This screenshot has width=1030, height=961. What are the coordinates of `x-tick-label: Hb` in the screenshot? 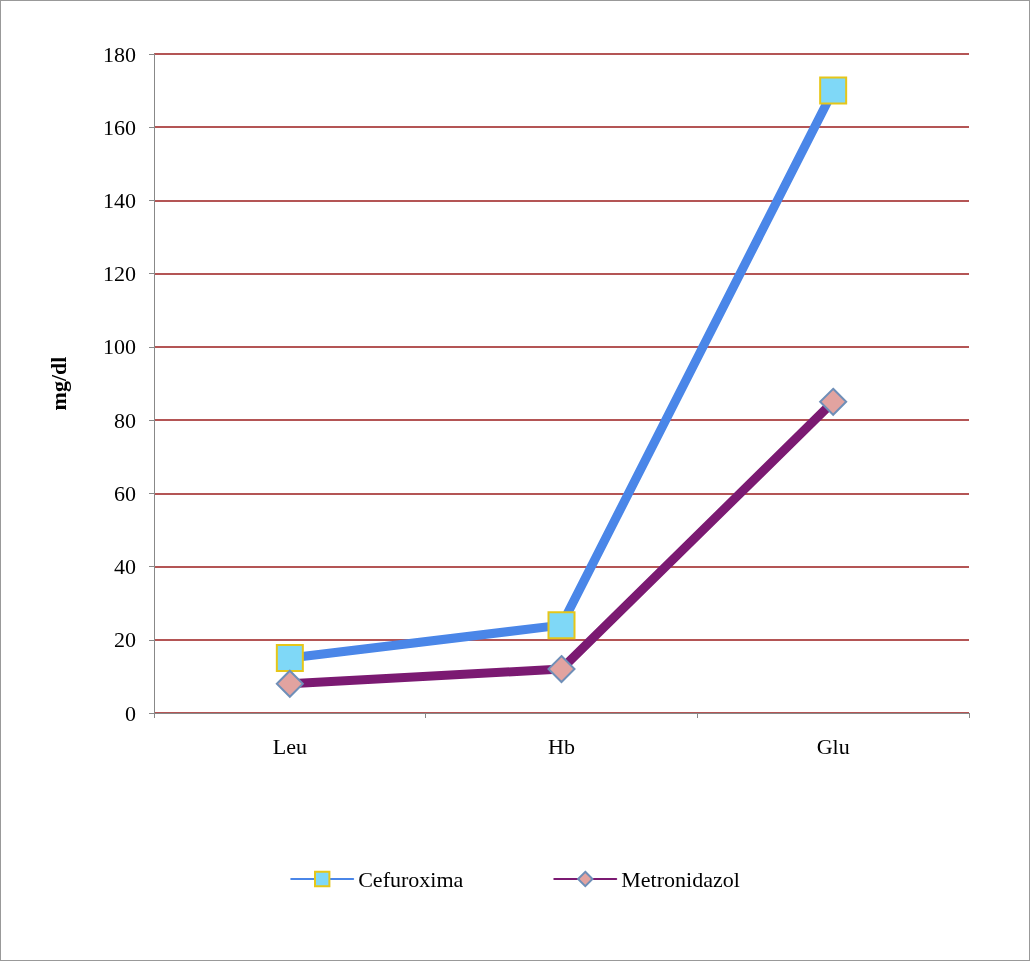 It's located at (561, 746).